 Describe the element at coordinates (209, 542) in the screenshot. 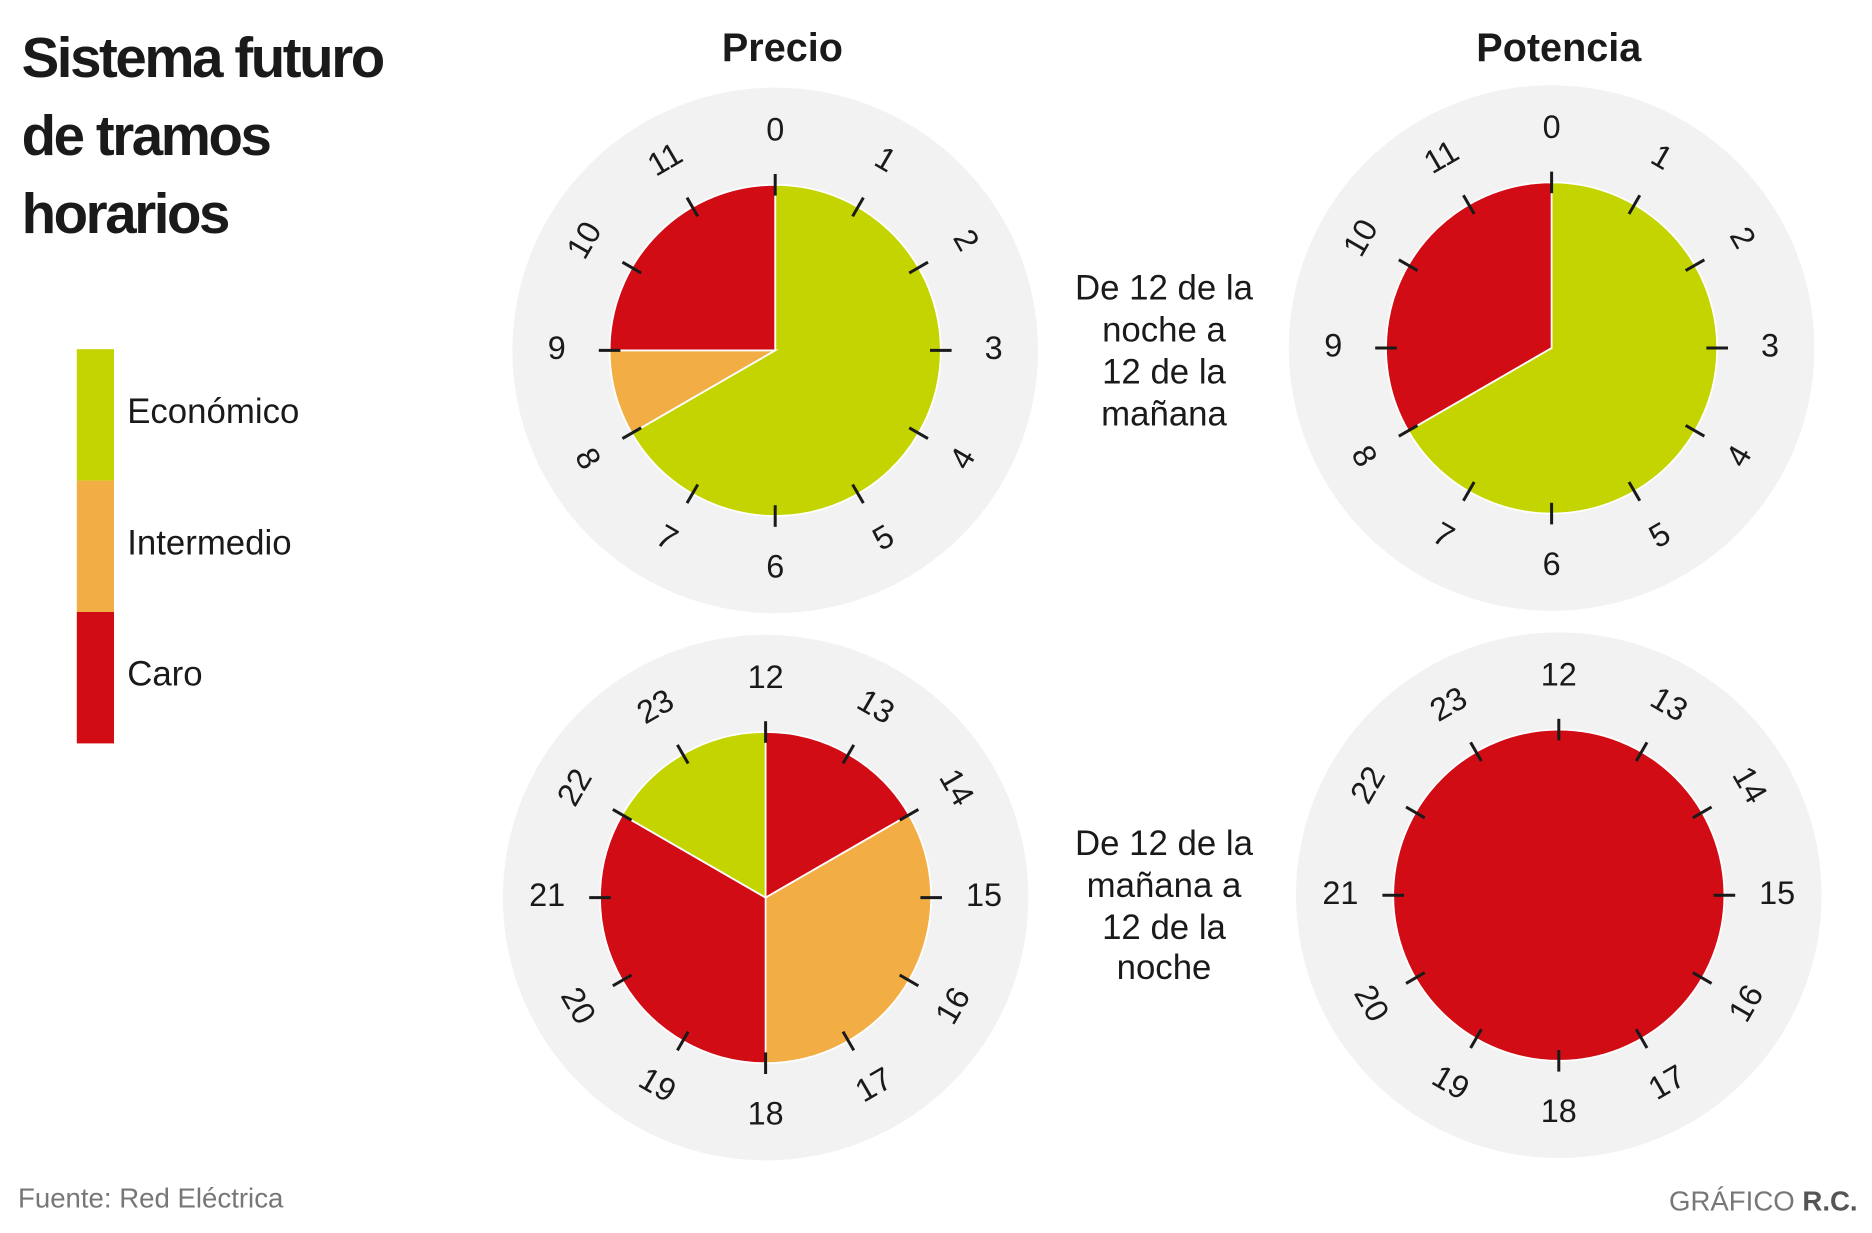

I see `legend-label: Intermedio` at that location.